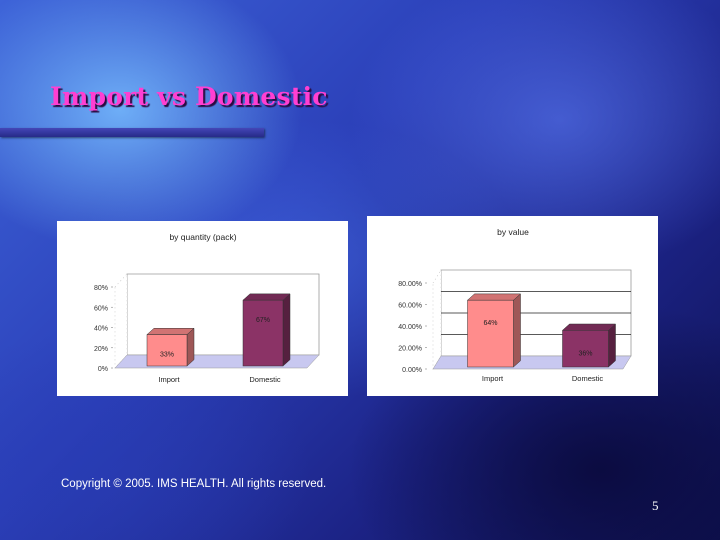 This screenshot has height=540, width=720. Describe the element at coordinates (101, 308) in the screenshot. I see `y-tick-label: 60%` at that location.